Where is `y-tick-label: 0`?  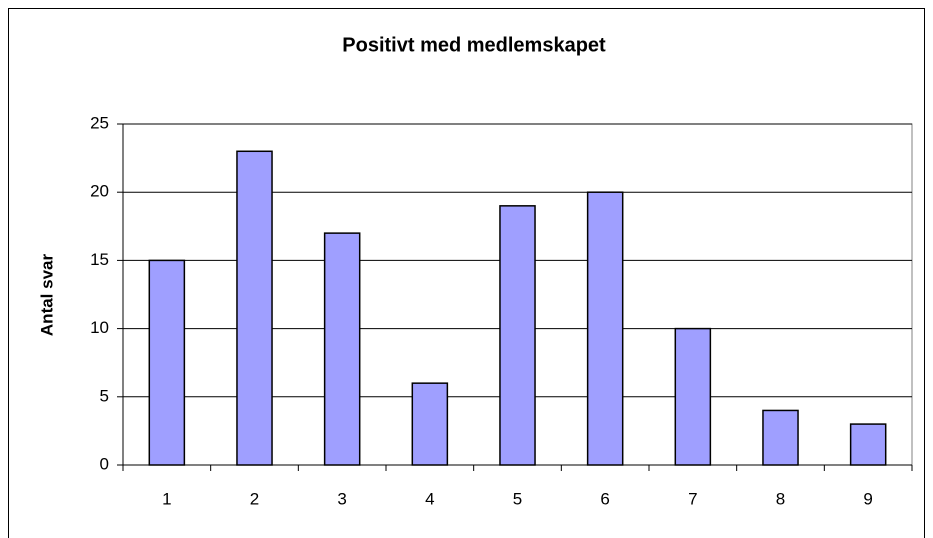 y-tick-label: 0 is located at coordinates (104, 463).